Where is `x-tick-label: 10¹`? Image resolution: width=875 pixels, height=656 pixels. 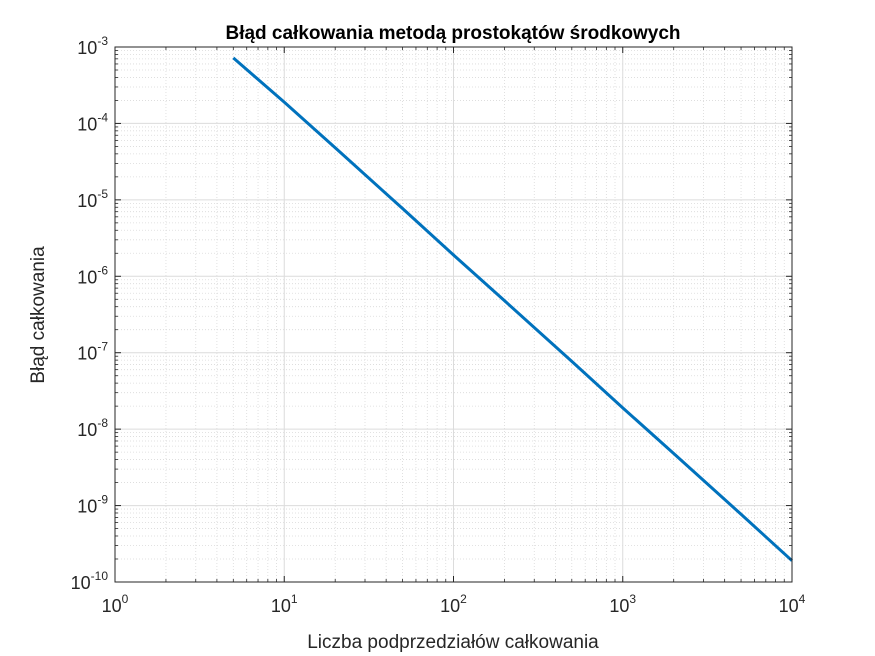 x-tick-label: 10¹ is located at coordinates (284, 604).